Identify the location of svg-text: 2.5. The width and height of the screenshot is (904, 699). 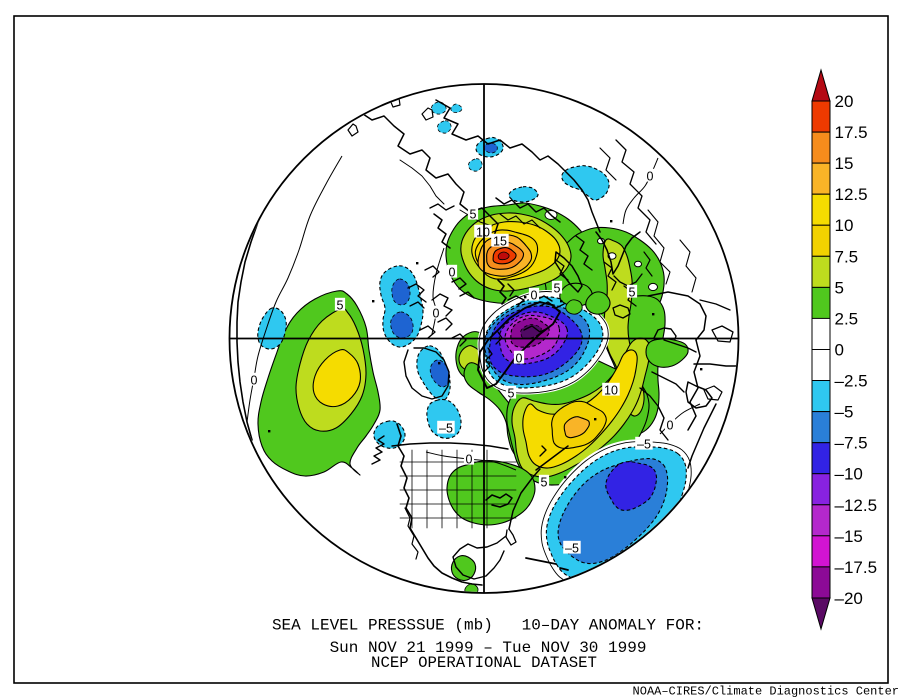
(847, 318).